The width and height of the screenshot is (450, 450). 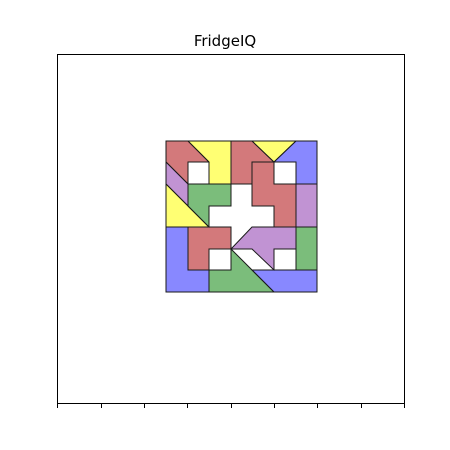 I want to click on puzzle-piece-green-lower-right, so click(x=306, y=248).